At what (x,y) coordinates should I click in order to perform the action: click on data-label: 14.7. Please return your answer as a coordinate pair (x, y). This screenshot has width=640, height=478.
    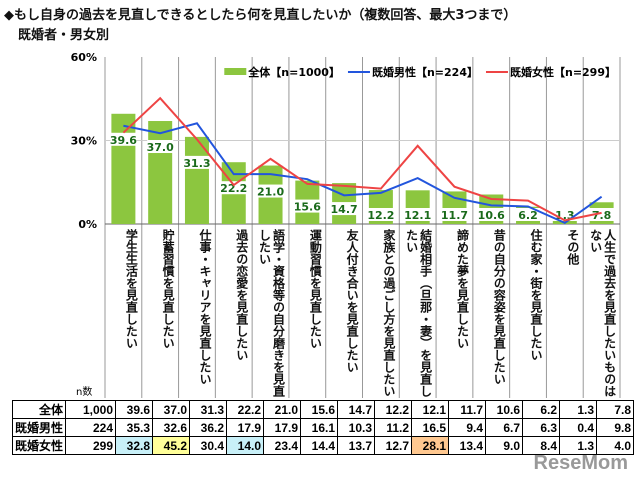
    Looking at the image, I should click on (344, 209).